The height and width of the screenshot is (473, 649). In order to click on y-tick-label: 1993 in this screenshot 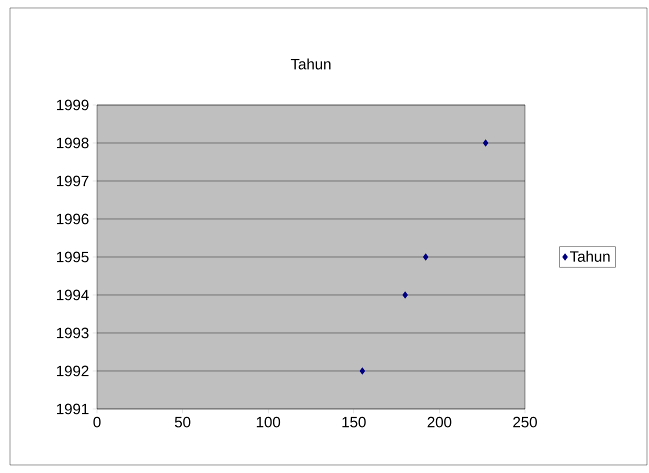, I will do `click(72, 333)`.